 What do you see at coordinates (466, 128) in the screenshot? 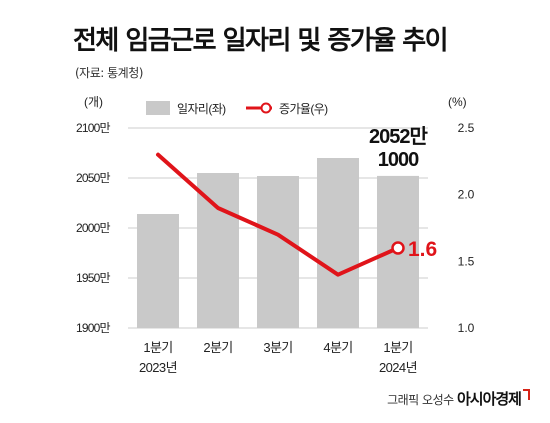
I see `right-tick-label: 2.5` at bounding box center [466, 128].